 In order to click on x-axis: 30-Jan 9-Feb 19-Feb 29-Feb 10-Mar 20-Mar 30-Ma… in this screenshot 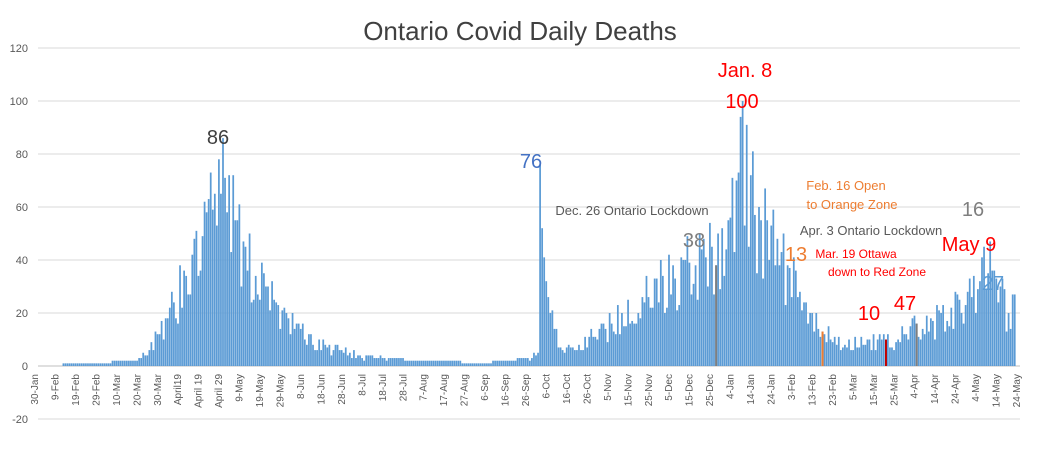, I will do `click(526, 390)`.